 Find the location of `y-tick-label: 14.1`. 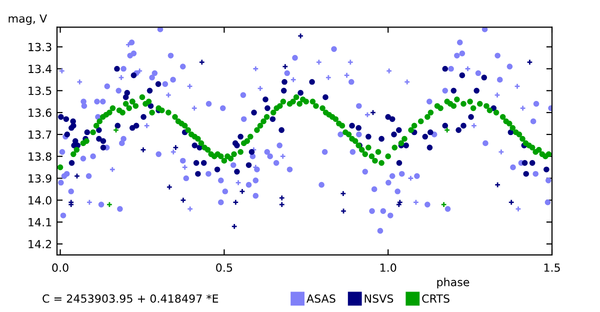

y-tick-label: 14.1 is located at coordinates (40, 222).